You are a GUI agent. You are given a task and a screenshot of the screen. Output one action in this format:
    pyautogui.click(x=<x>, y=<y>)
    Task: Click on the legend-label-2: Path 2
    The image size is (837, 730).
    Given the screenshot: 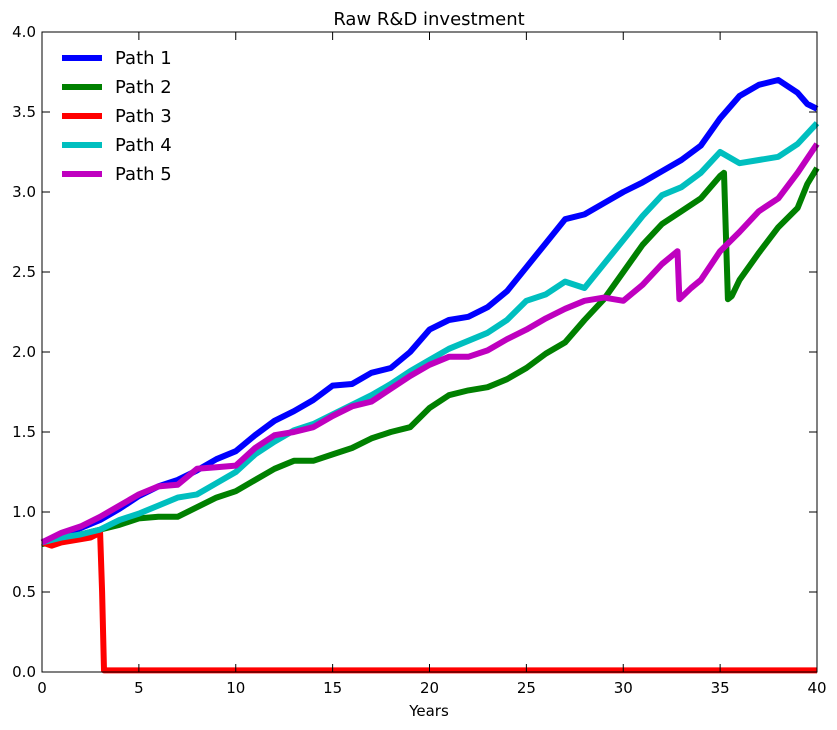 What is the action you would take?
    pyautogui.click(x=143, y=87)
    